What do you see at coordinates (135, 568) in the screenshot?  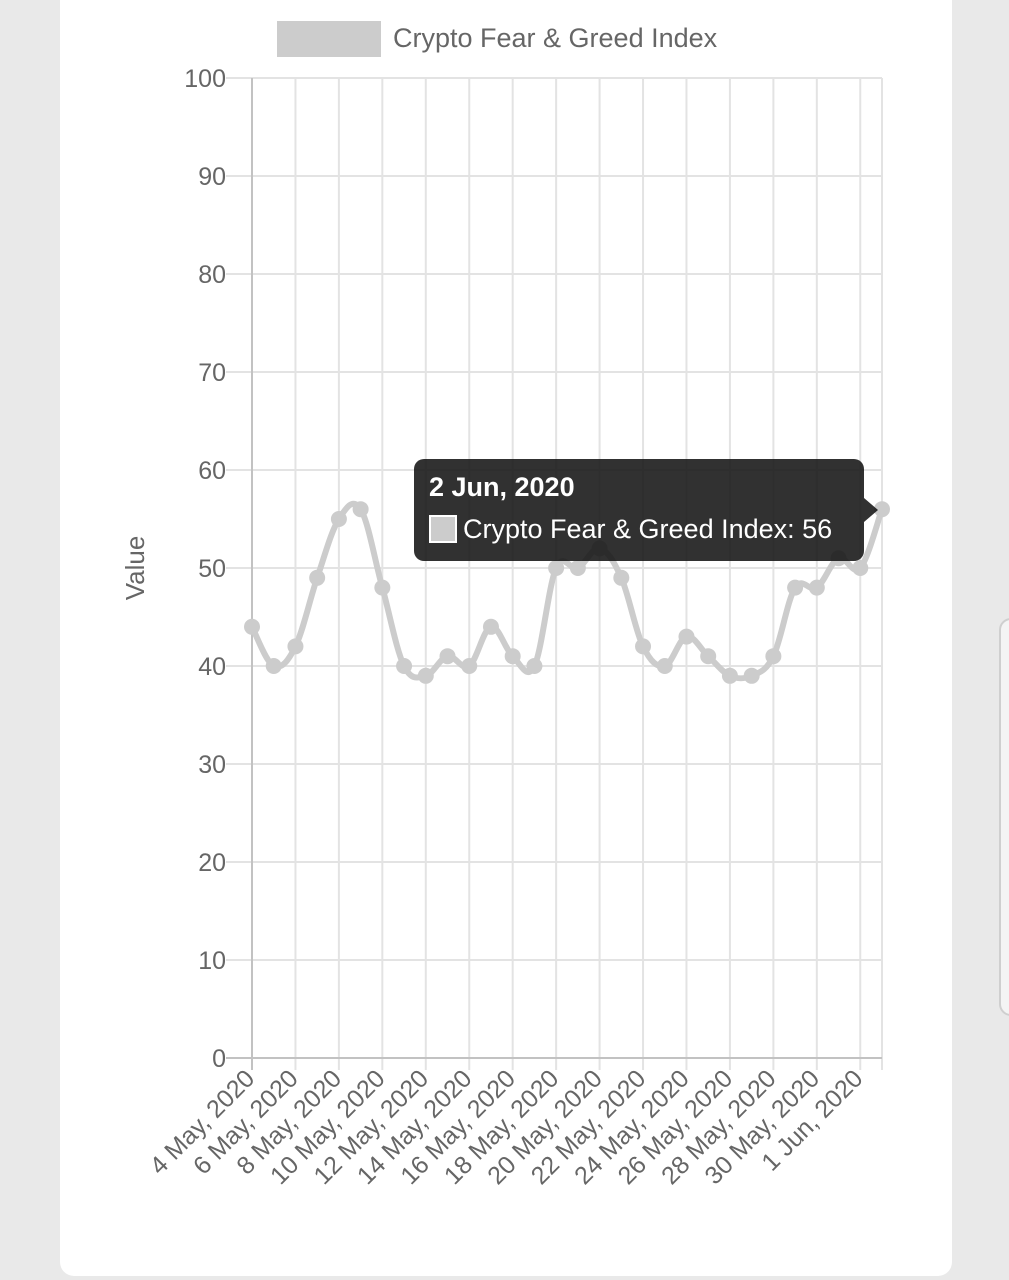 I see `y-axis-title: Value` at bounding box center [135, 568].